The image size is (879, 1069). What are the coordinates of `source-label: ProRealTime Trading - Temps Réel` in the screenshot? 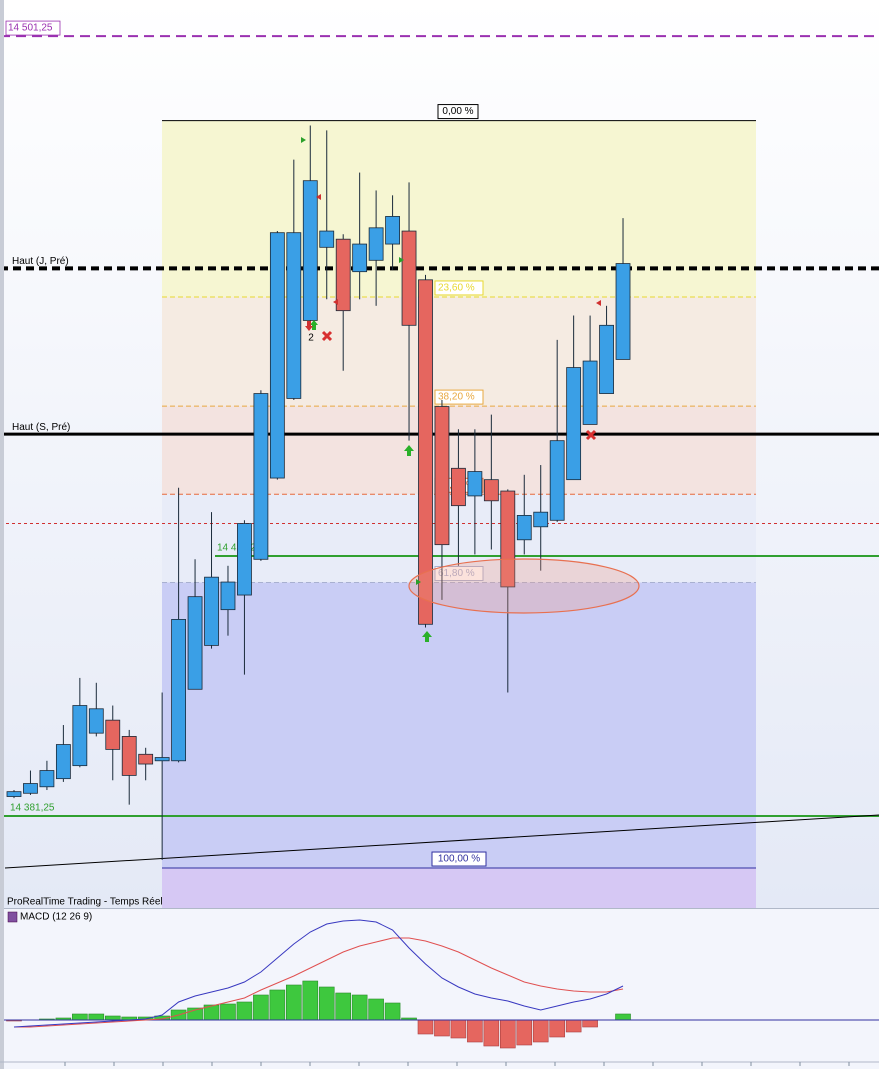 It's located at (85, 902).